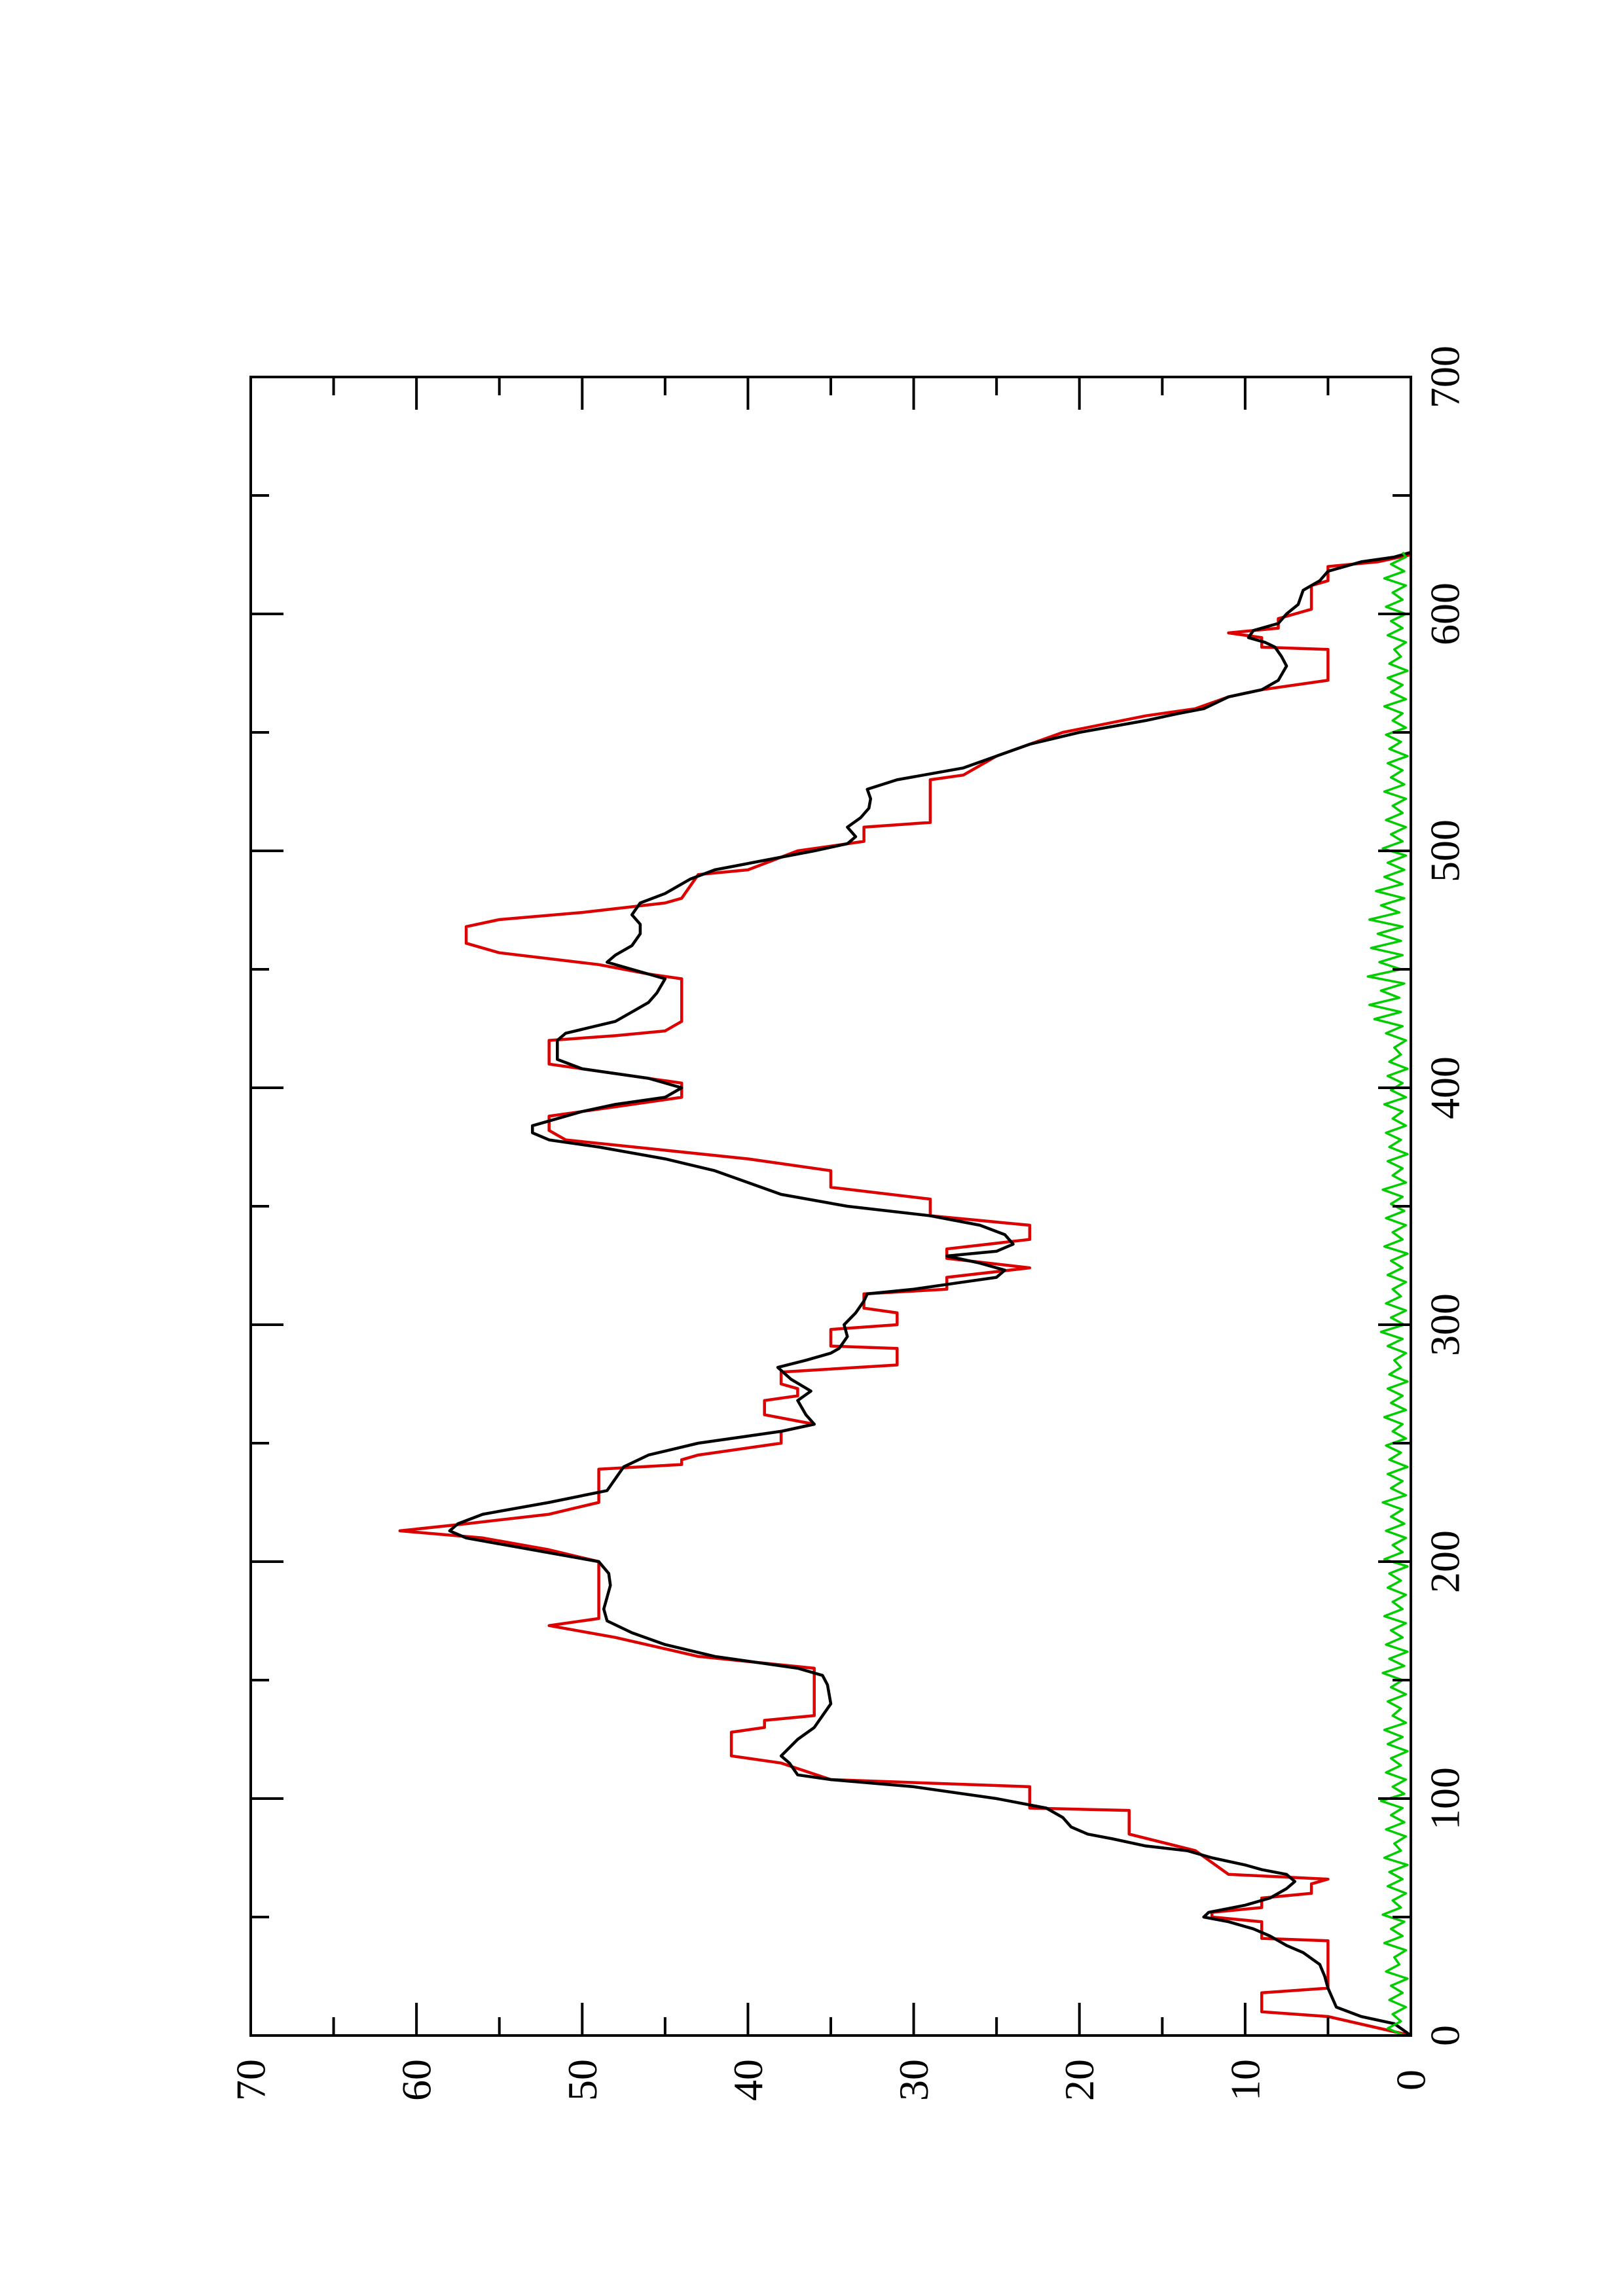  What do you see at coordinates (1445, 2035) in the screenshot?
I see `x-tick-label: 0` at bounding box center [1445, 2035].